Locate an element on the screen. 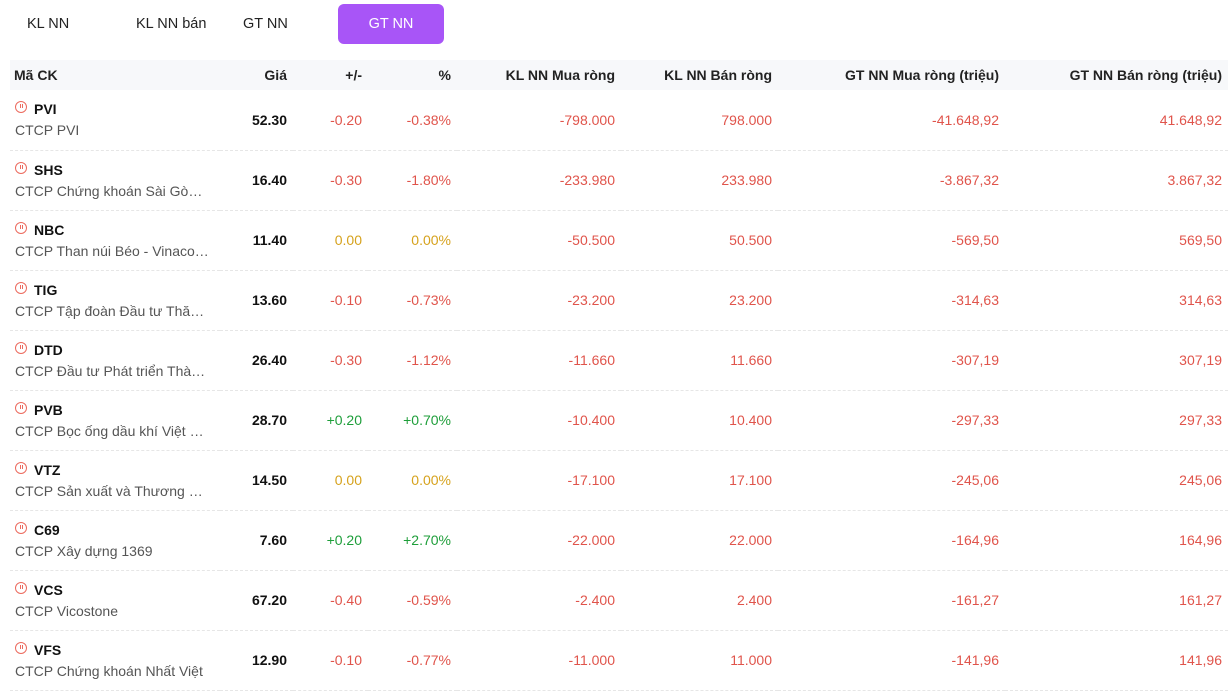 The image size is (1228, 691). header-gt-nn-ban-rong: GT NN Bán ròng (triệu) is located at coordinates (1145, 75).